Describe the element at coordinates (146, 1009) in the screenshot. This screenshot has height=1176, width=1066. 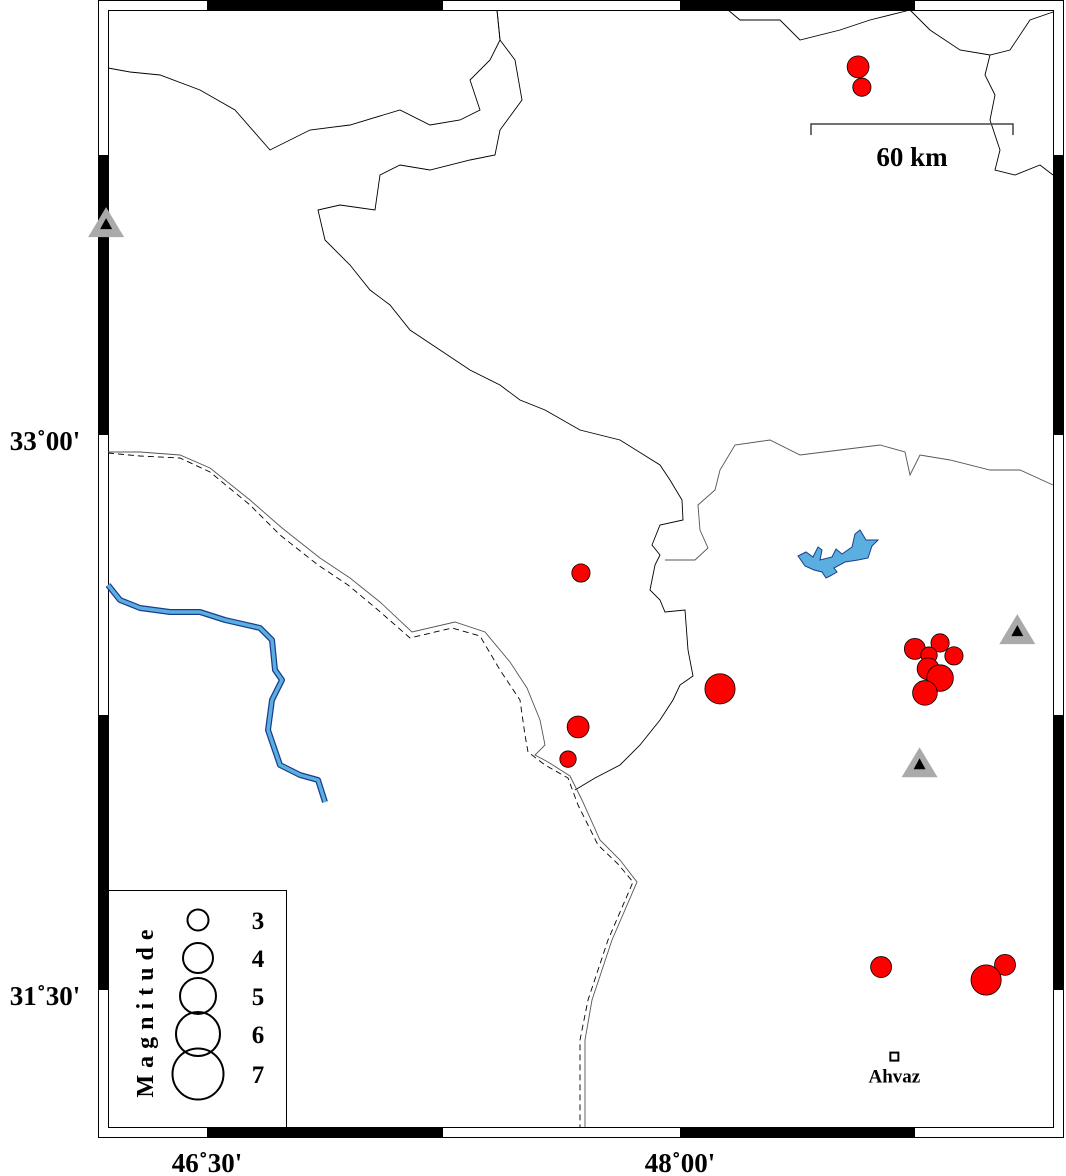
I see `legend-title: Magnitude` at that location.